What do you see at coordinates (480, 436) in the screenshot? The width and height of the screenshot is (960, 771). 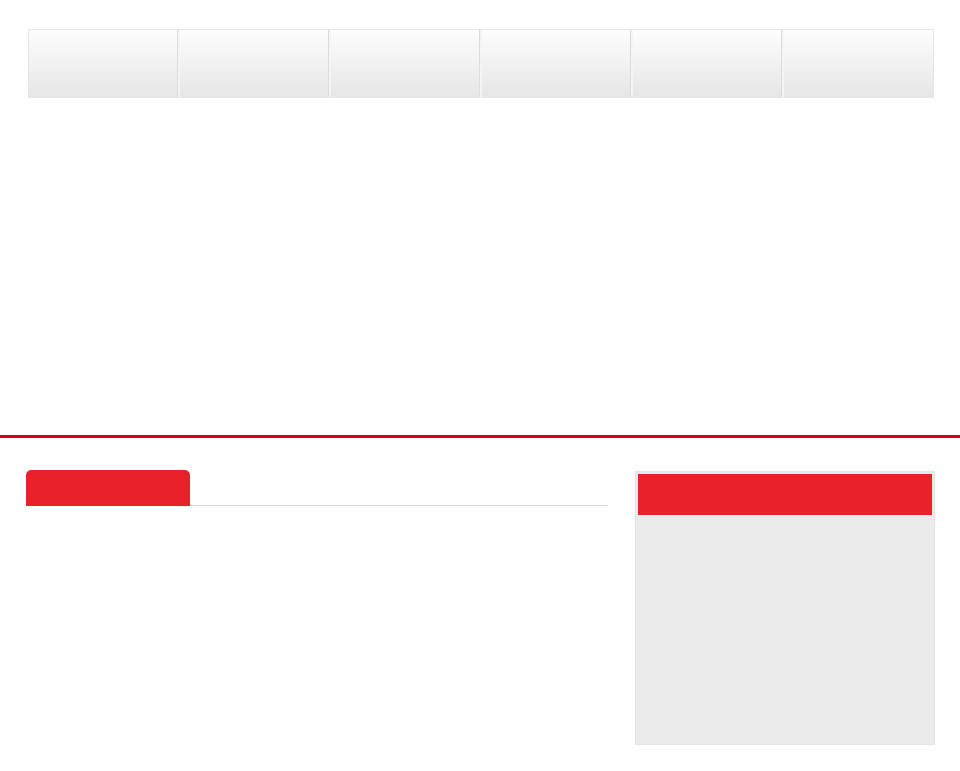 I see `section-divider` at bounding box center [480, 436].